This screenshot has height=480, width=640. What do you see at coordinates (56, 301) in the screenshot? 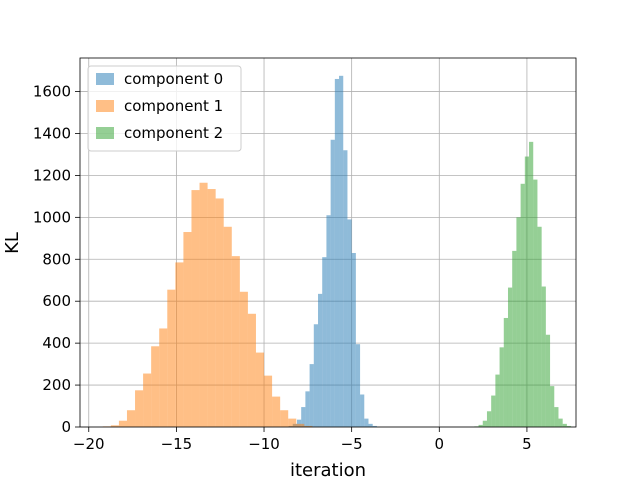
I see `y-tick-label: 600` at bounding box center [56, 301].